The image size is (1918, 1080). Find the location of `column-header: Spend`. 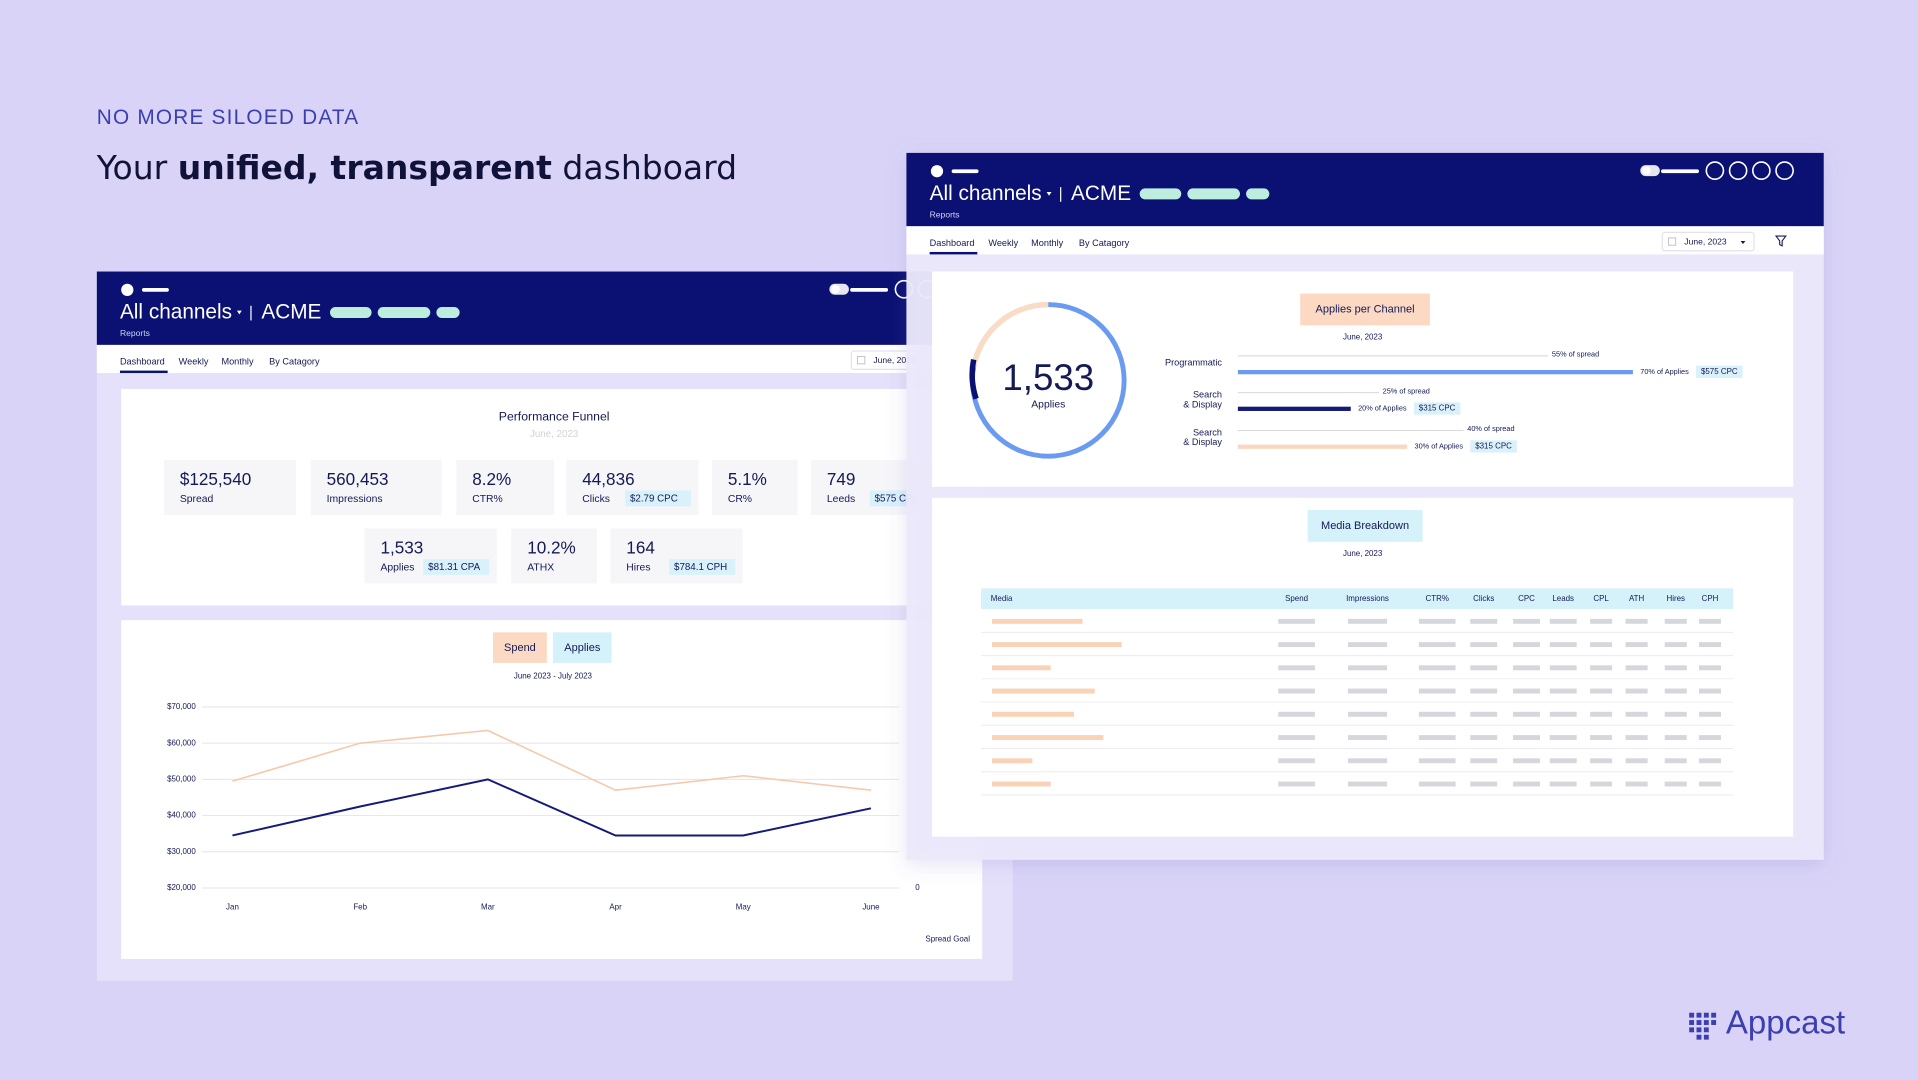

column-header: Spend is located at coordinates (1296, 598).